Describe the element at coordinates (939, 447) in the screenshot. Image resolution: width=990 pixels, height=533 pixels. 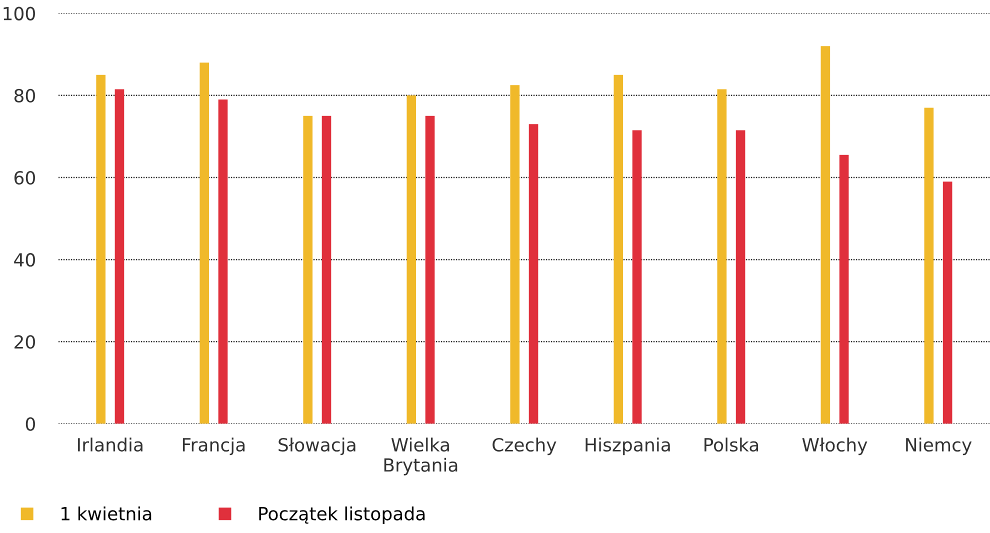
I see `x-tick-label: Niemcy` at that location.